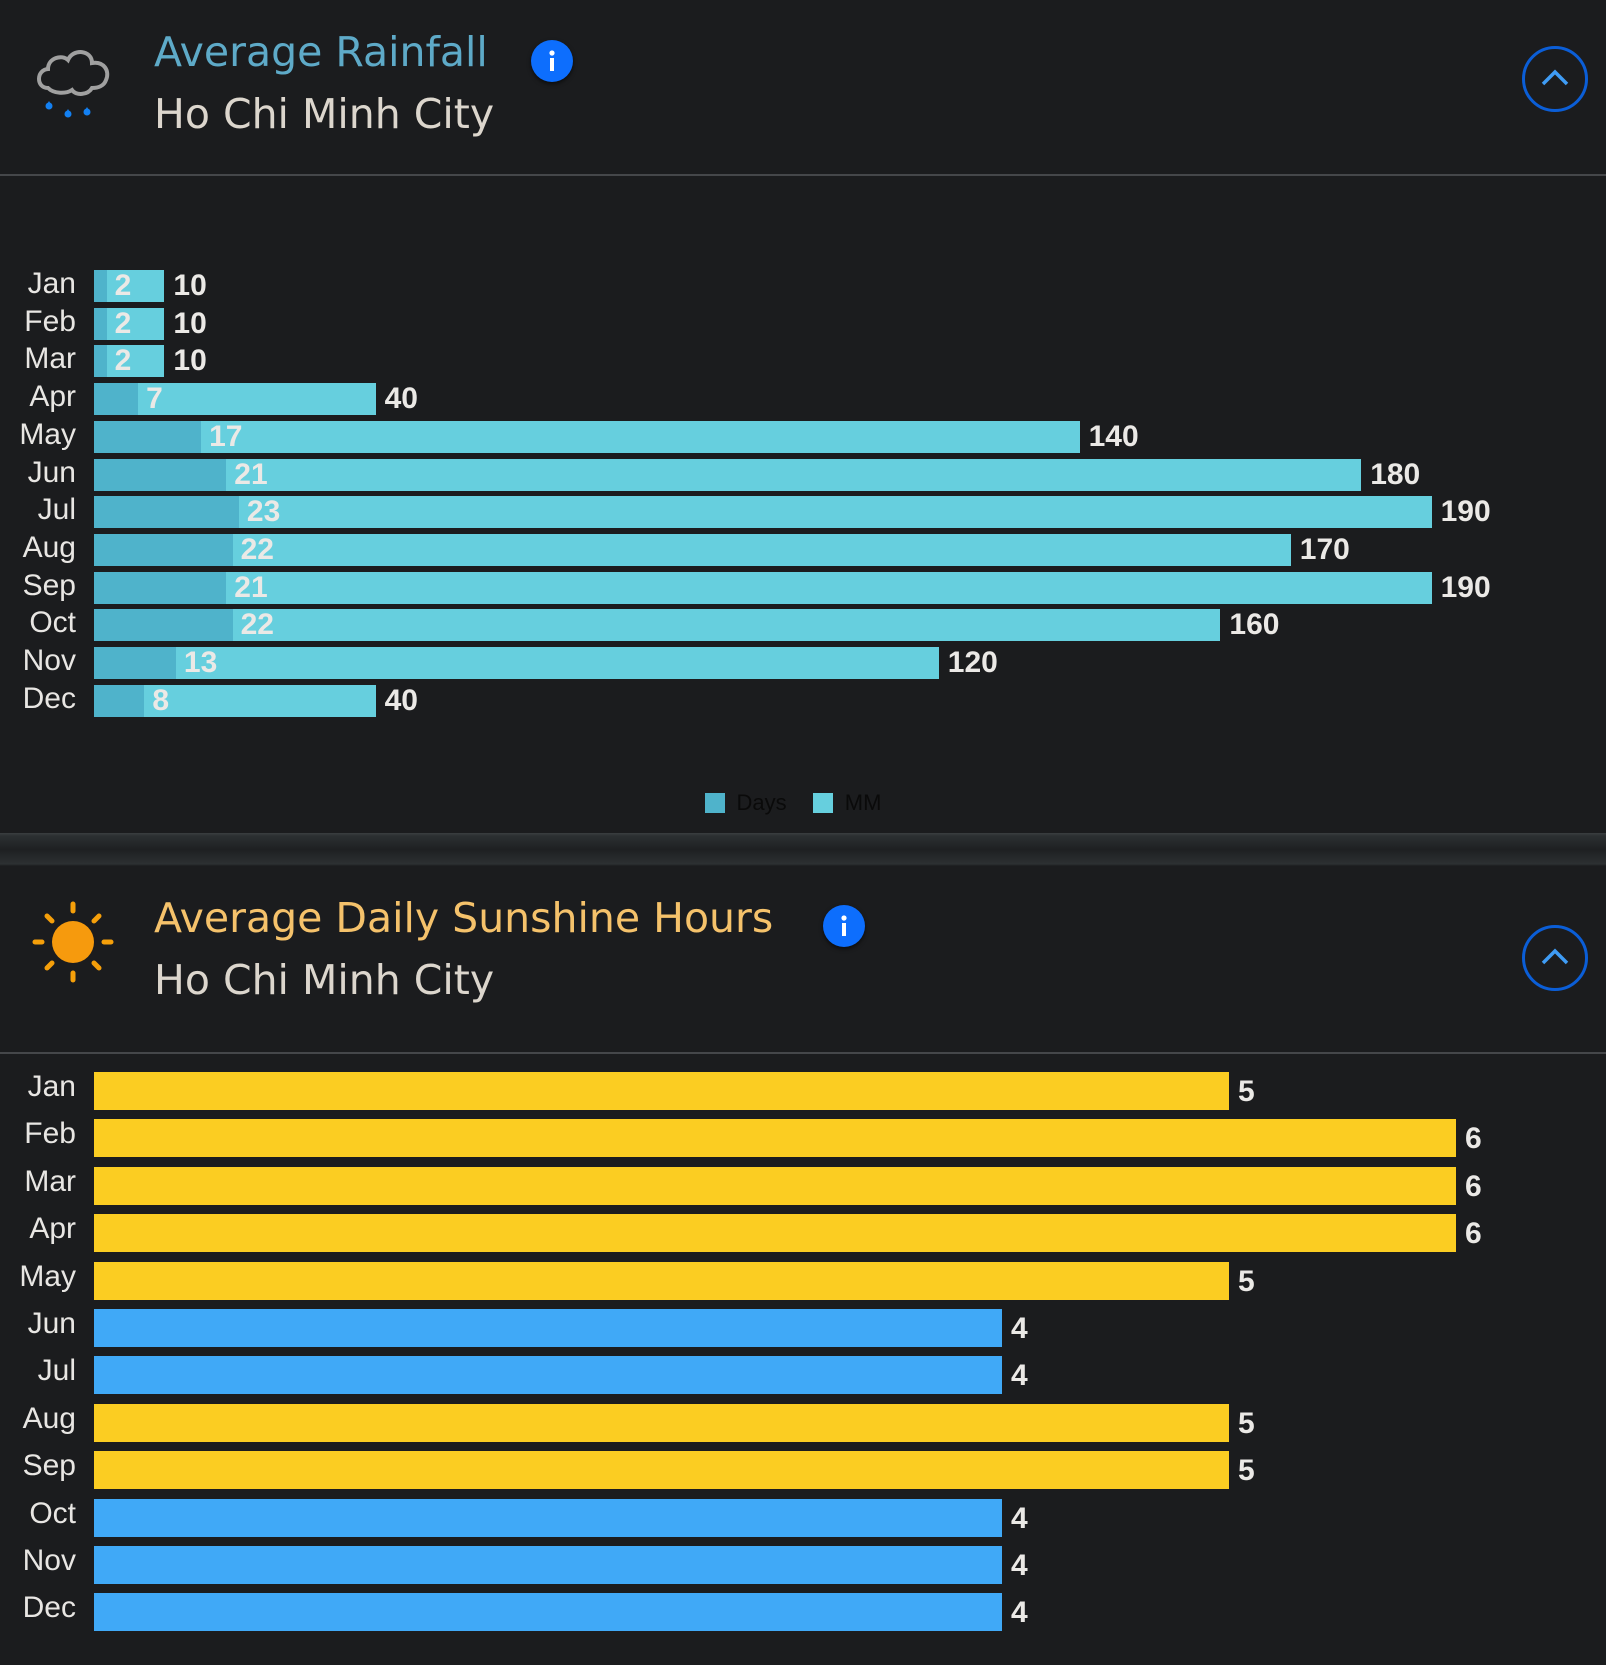 This screenshot has height=1665, width=1606. What do you see at coordinates (714, 803) in the screenshot?
I see `legend-swatch-days` at bounding box center [714, 803].